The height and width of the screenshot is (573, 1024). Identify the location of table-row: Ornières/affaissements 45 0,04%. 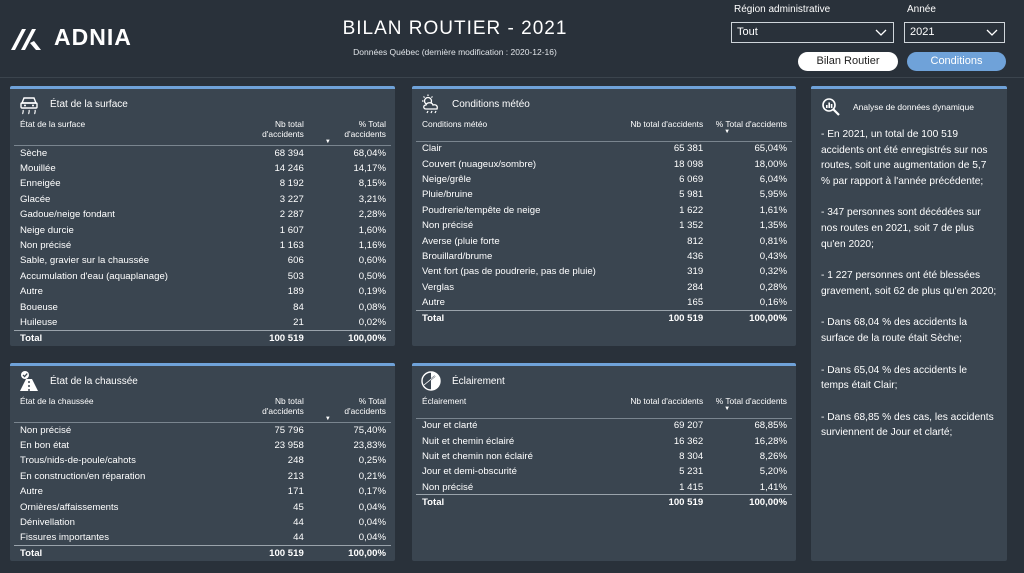
(202, 506).